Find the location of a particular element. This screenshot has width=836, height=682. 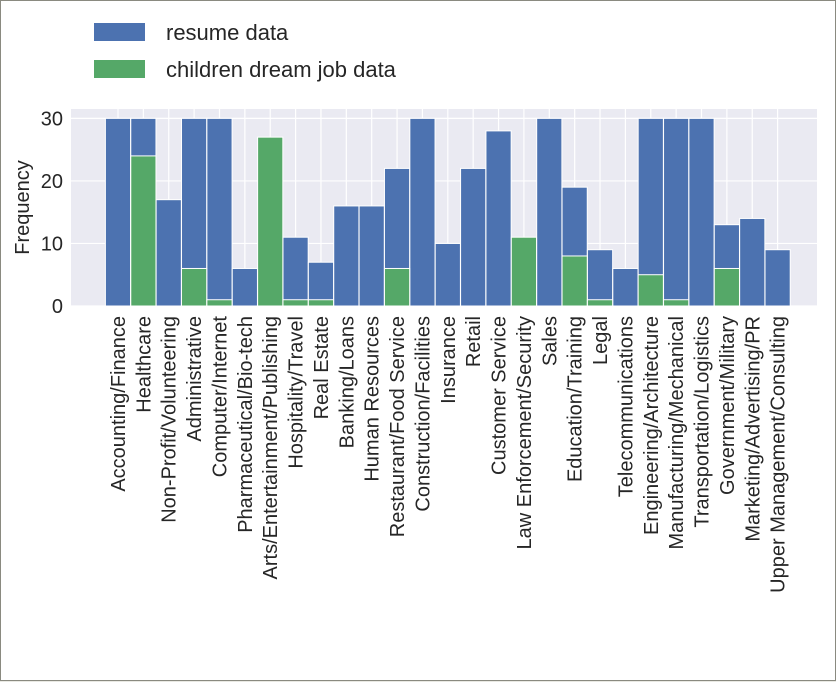

x-tick-label: Legal is located at coordinates (601, 340).